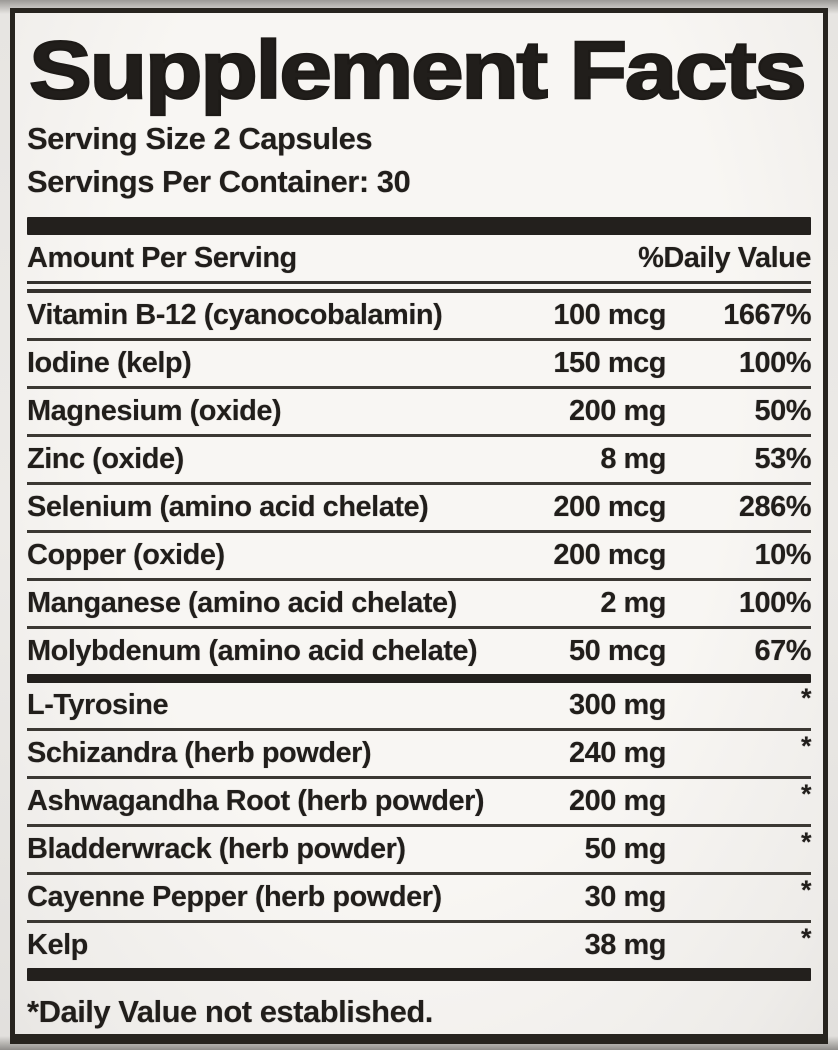 The width and height of the screenshot is (838, 1050). What do you see at coordinates (419, 365) in the screenshot?
I see `nutrient-row: Iodine (kelp) 150 mcg 100%` at bounding box center [419, 365].